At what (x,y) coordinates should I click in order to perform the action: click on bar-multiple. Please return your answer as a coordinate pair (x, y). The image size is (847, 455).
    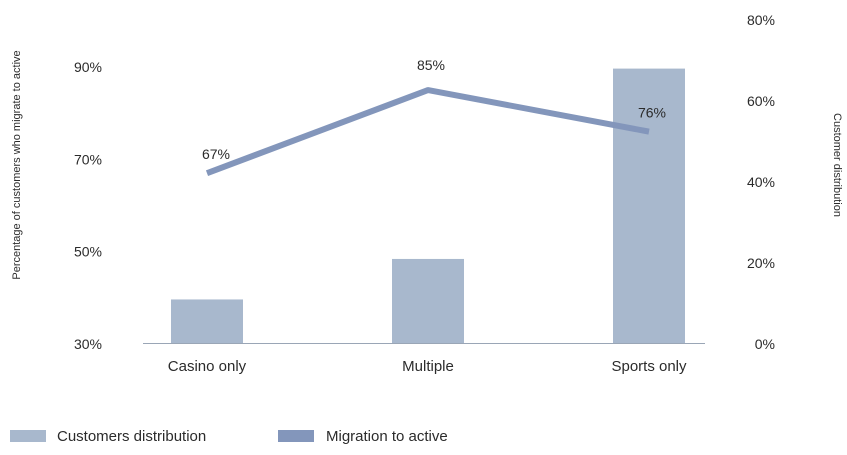
    Looking at the image, I should click on (428, 301).